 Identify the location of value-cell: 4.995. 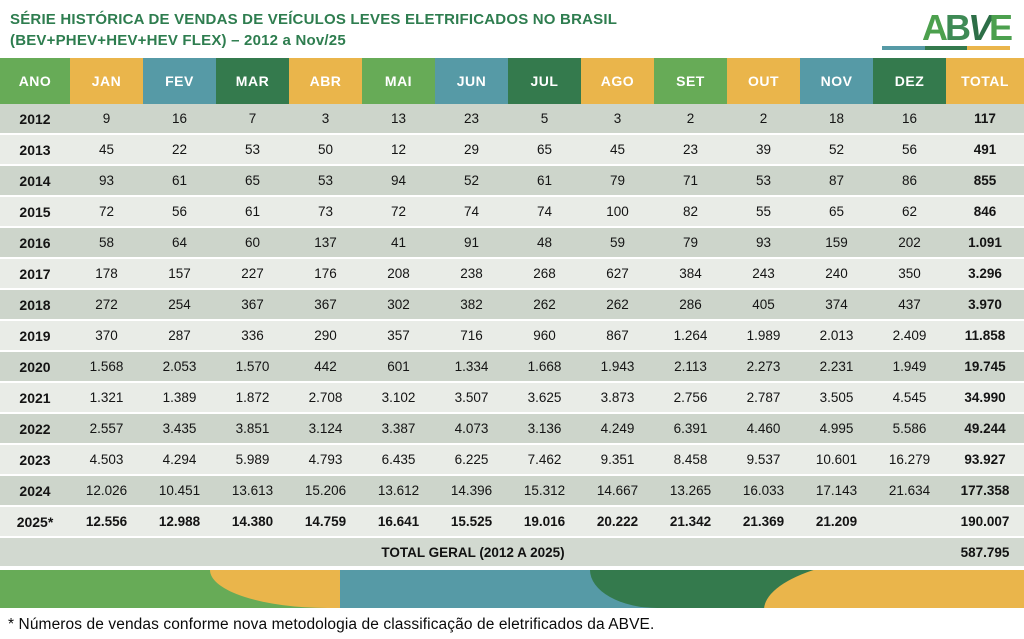
(836, 428).